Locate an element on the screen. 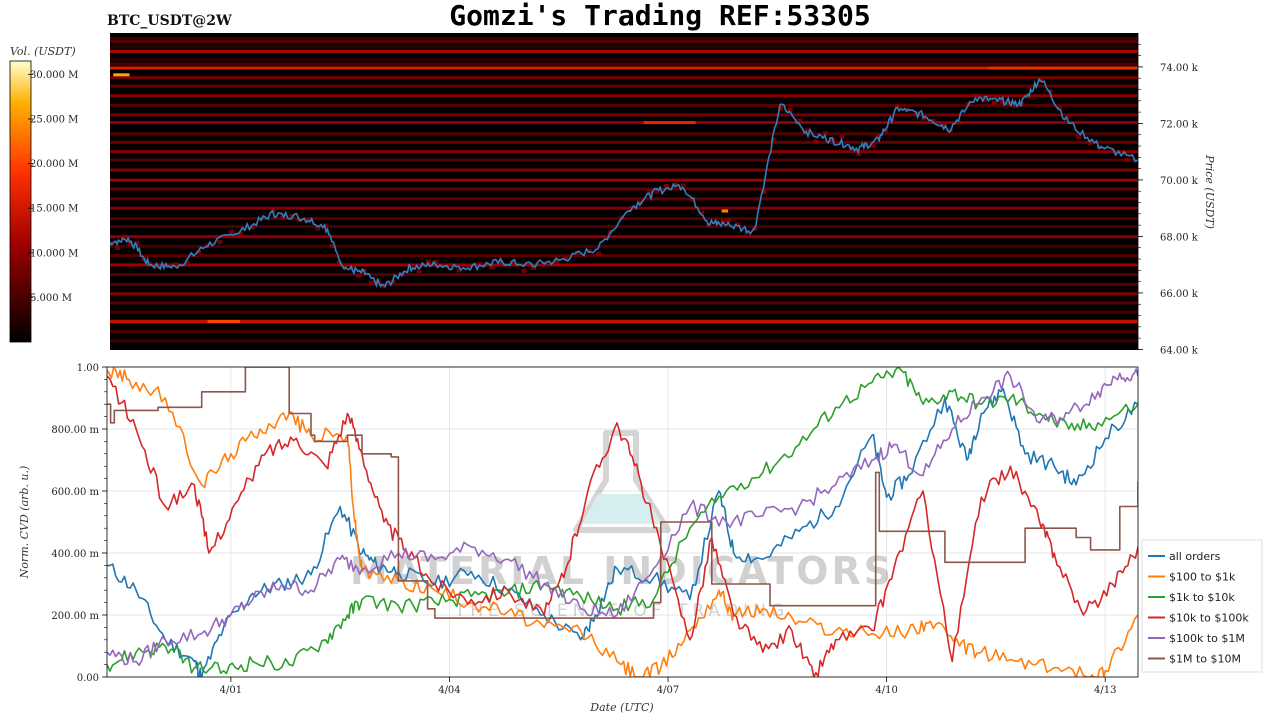 The width and height of the screenshot is (1280, 720). legend-box is located at coordinates (1202, 606).